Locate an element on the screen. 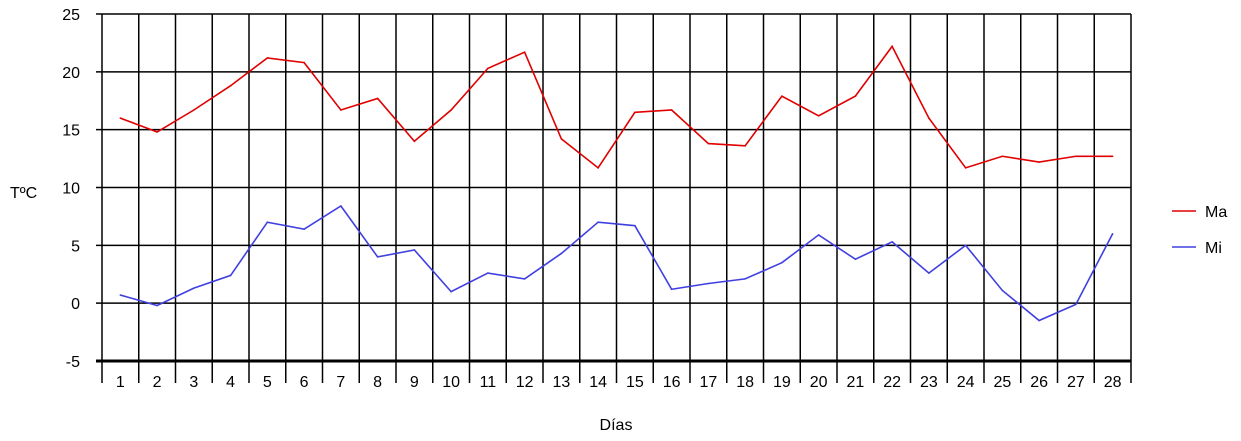 The image size is (1241, 441). x-tick-label: 24 is located at coordinates (966, 382).